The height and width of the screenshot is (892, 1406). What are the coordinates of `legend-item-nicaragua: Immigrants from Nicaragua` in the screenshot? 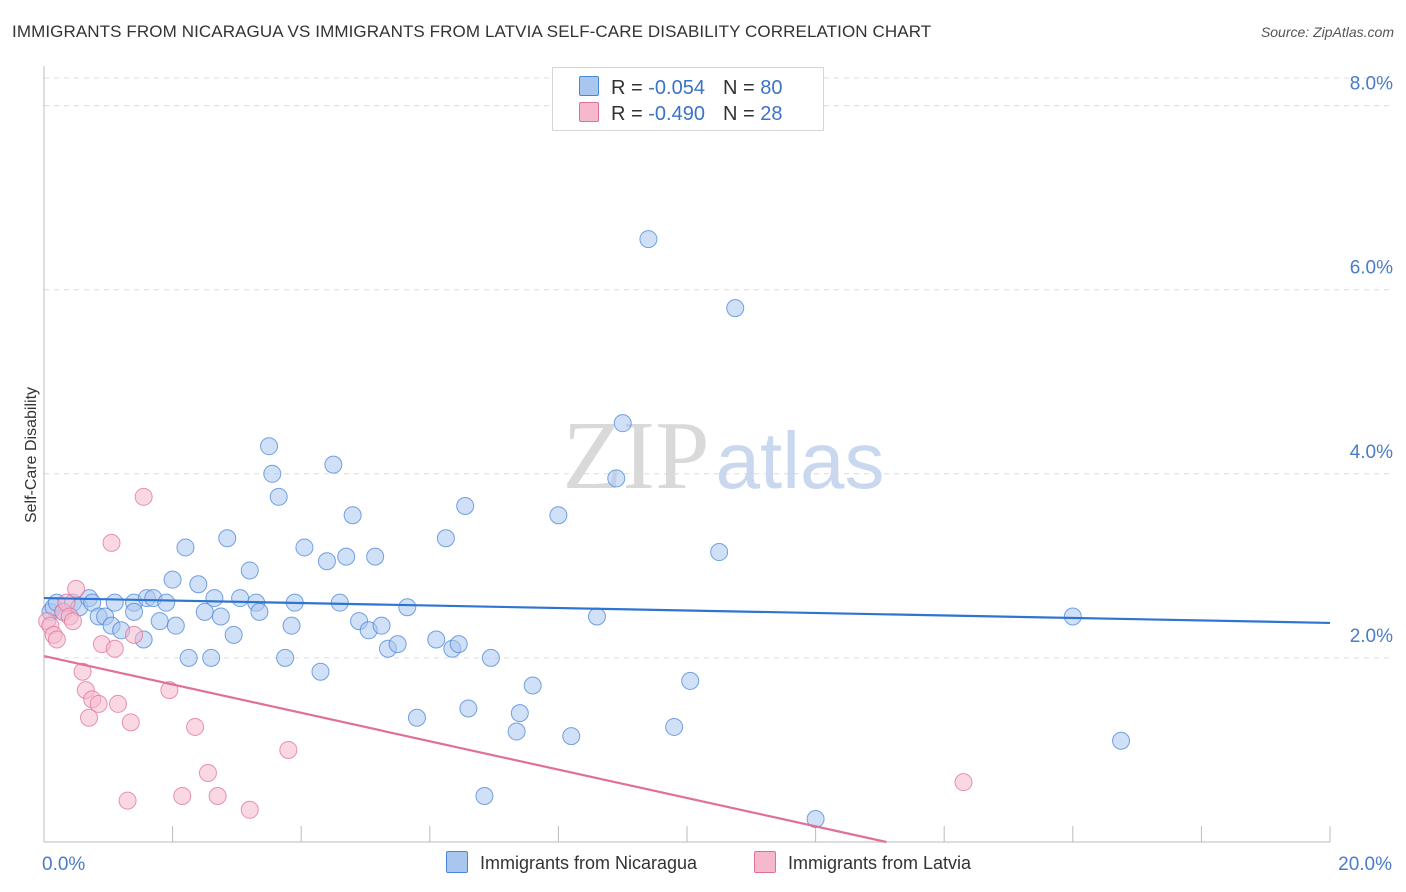 It's located at (571, 862).